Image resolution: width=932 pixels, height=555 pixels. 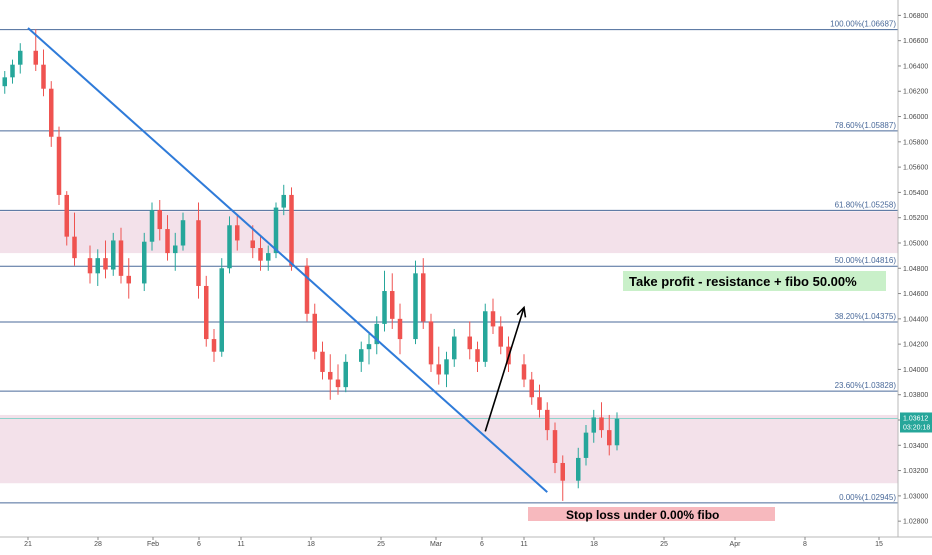 I want to click on stop-loss-box, so click(x=651, y=514).